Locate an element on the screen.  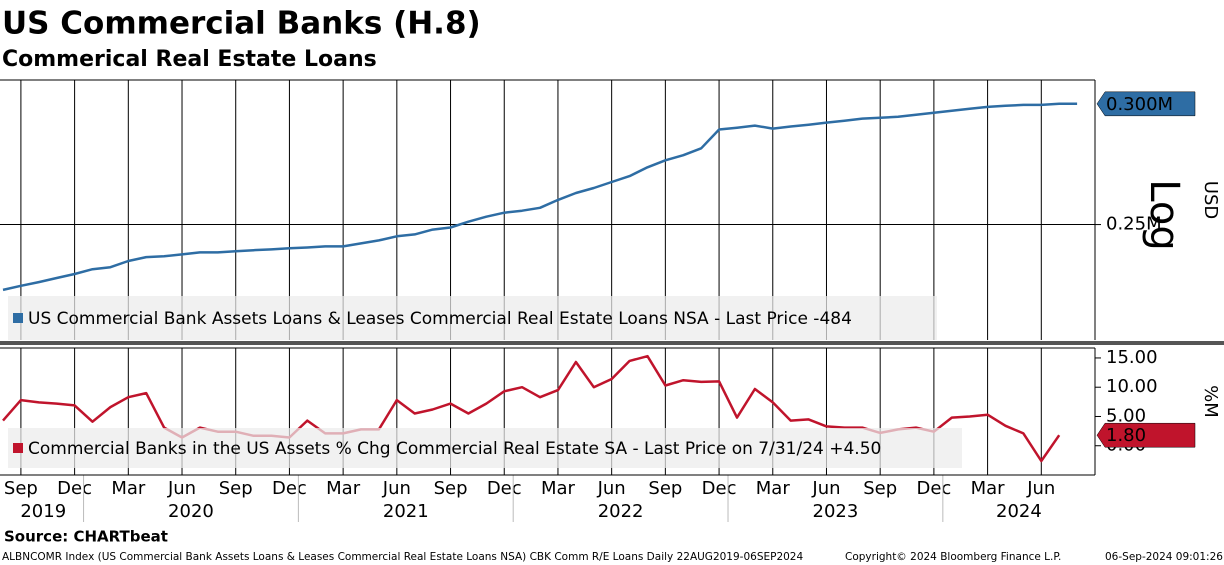
x-year-label: 2022 is located at coordinates (621, 511).